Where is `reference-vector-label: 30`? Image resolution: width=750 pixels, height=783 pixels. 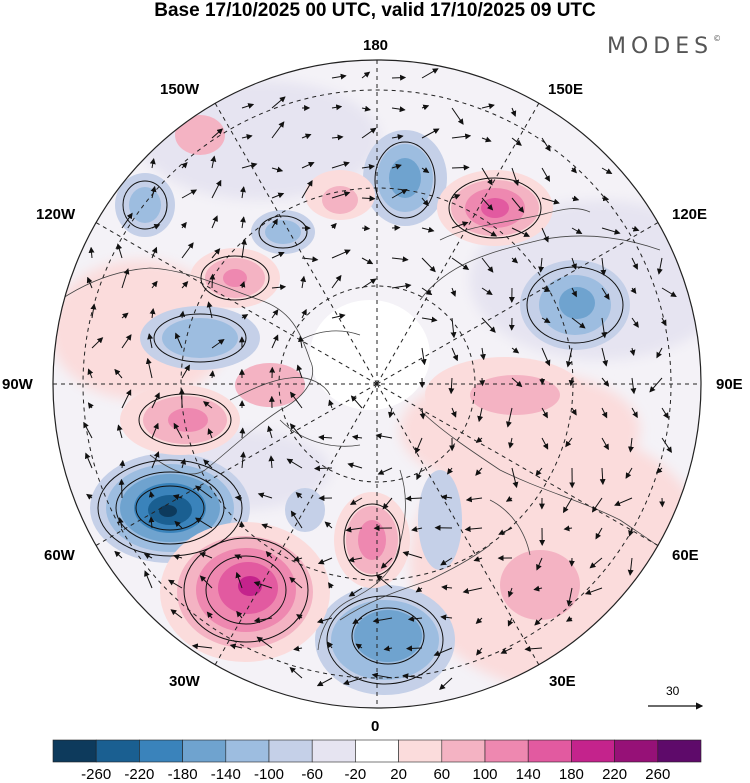 reference-vector-label: 30 is located at coordinates (673, 691).